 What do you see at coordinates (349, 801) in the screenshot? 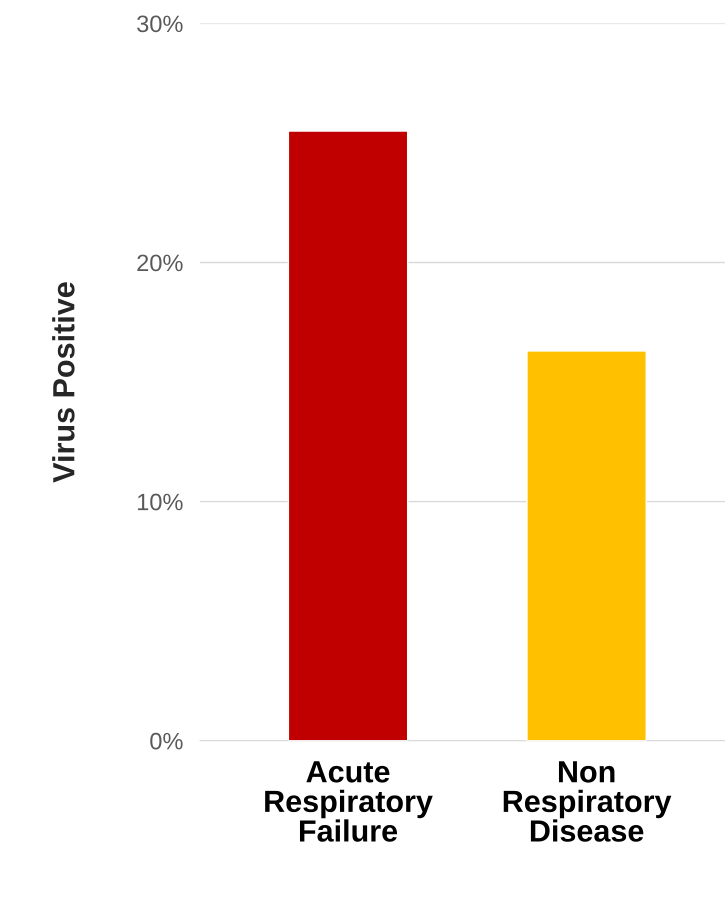
I see `x-tick-label: Acute Respiratory Failure` at bounding box center [349, 801].